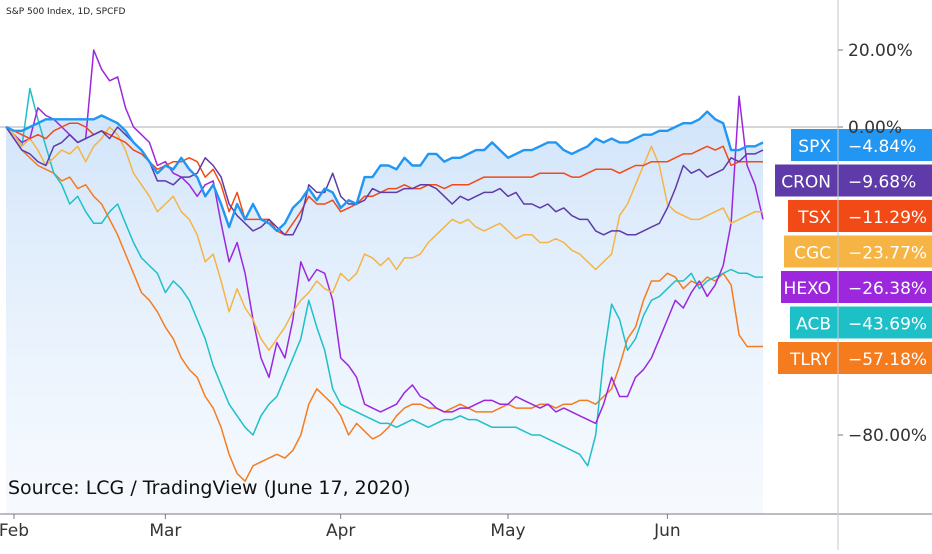  I want to click on legend-badge-acb: ACB −43.69%, so click(861, 322).